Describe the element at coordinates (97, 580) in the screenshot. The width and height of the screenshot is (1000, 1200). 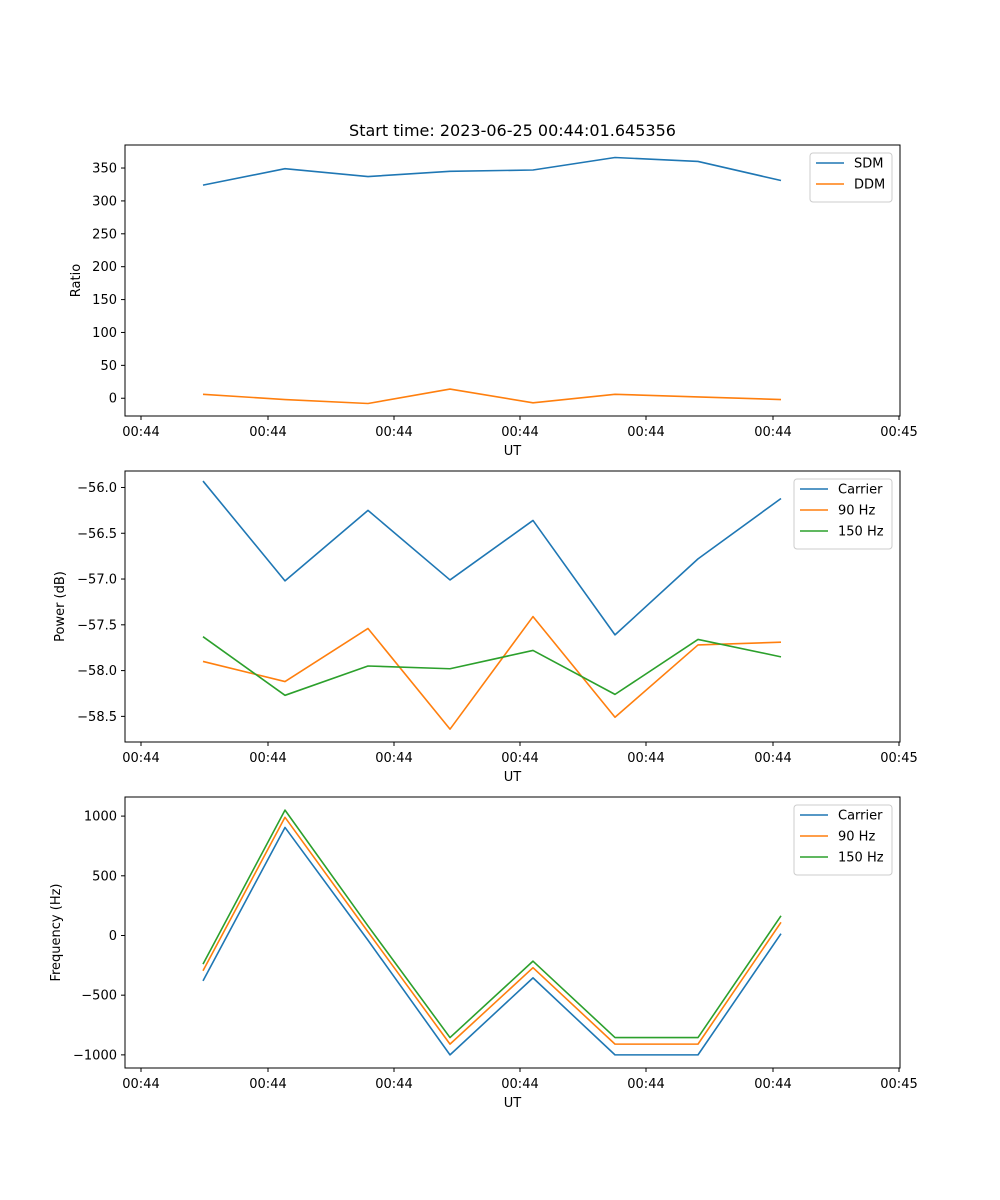
I see `y-tick-label: −57.0` at that location.